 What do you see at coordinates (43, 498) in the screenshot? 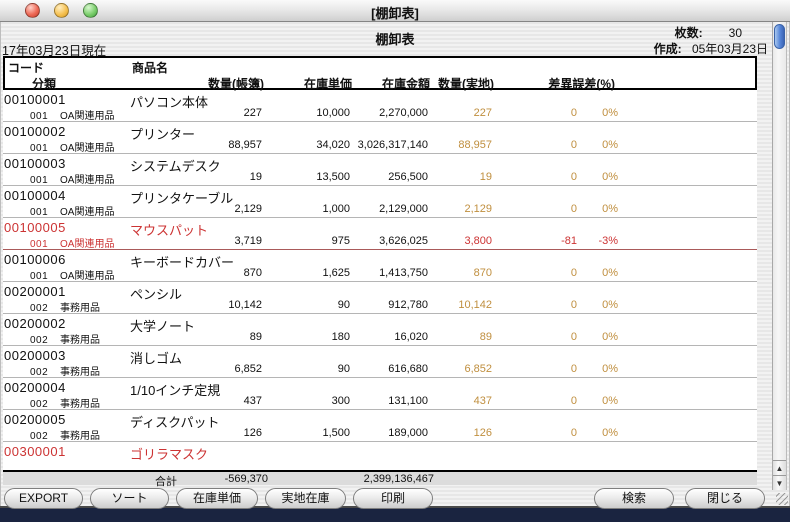
I see `export-button: EXPORT` at bounding box center [43, 498].